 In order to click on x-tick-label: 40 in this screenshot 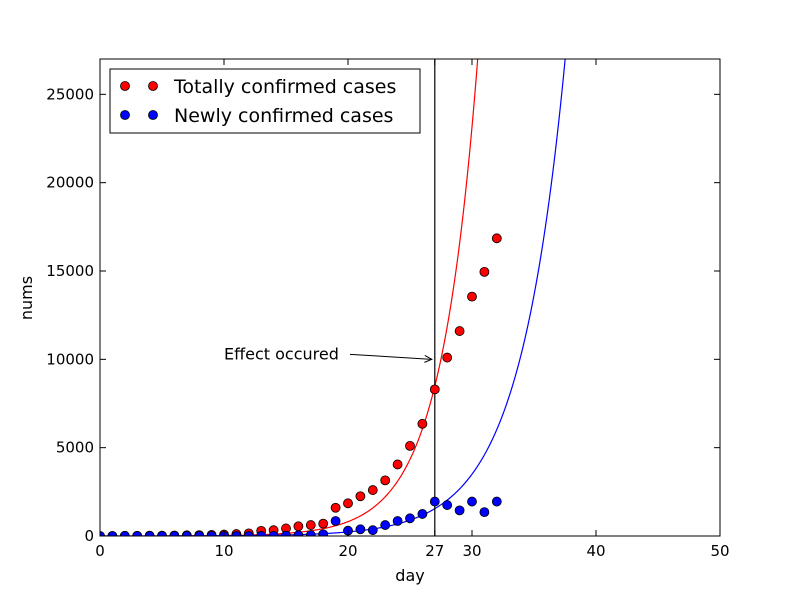, I will do `click(595, 551)`.